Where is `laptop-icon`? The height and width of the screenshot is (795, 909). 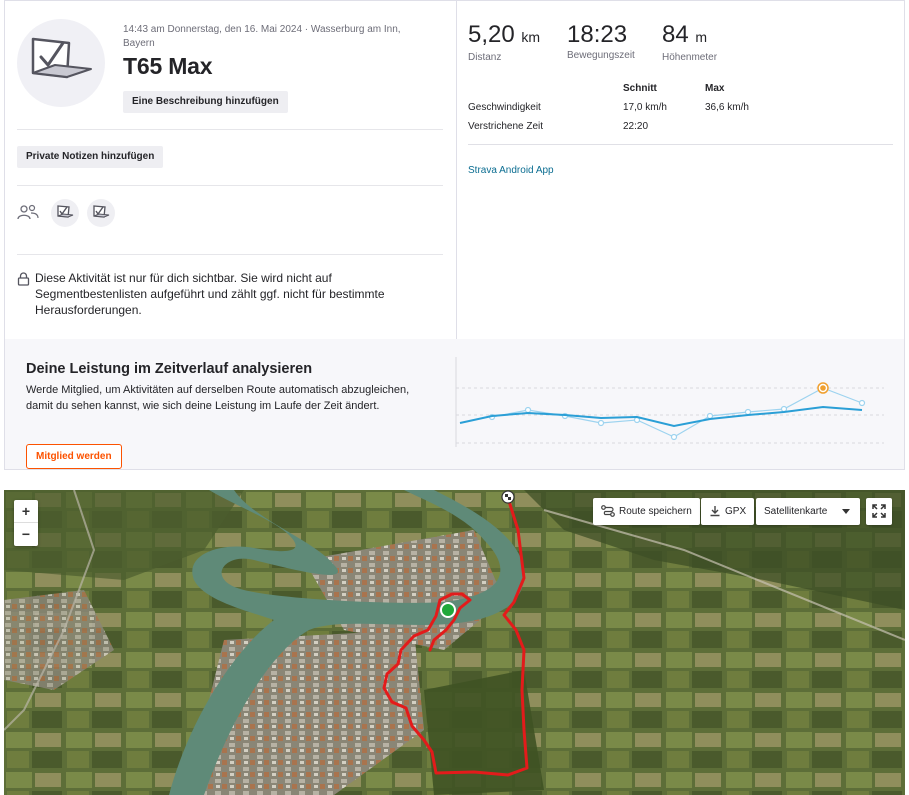
laptop-icon is located at coordinates (61, 58).